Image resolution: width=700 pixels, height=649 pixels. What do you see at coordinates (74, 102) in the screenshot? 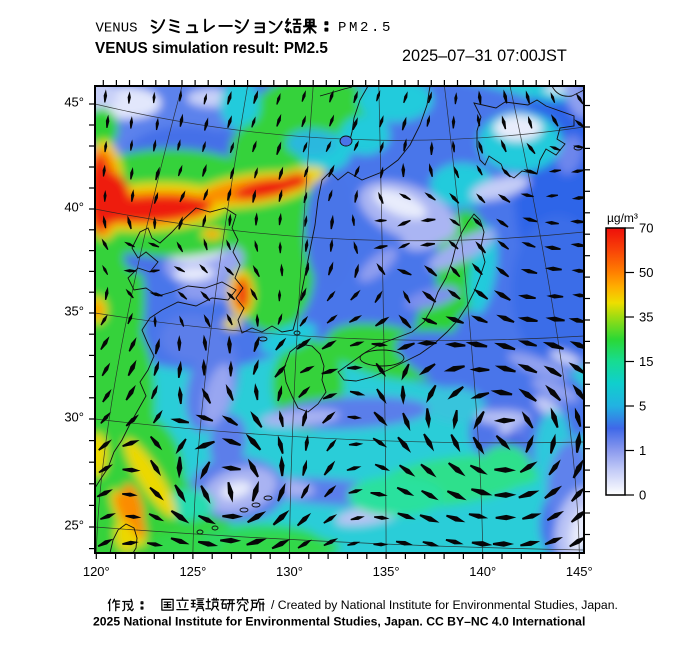
I see `svg-text: 45°` at bounding box center [74, 102].